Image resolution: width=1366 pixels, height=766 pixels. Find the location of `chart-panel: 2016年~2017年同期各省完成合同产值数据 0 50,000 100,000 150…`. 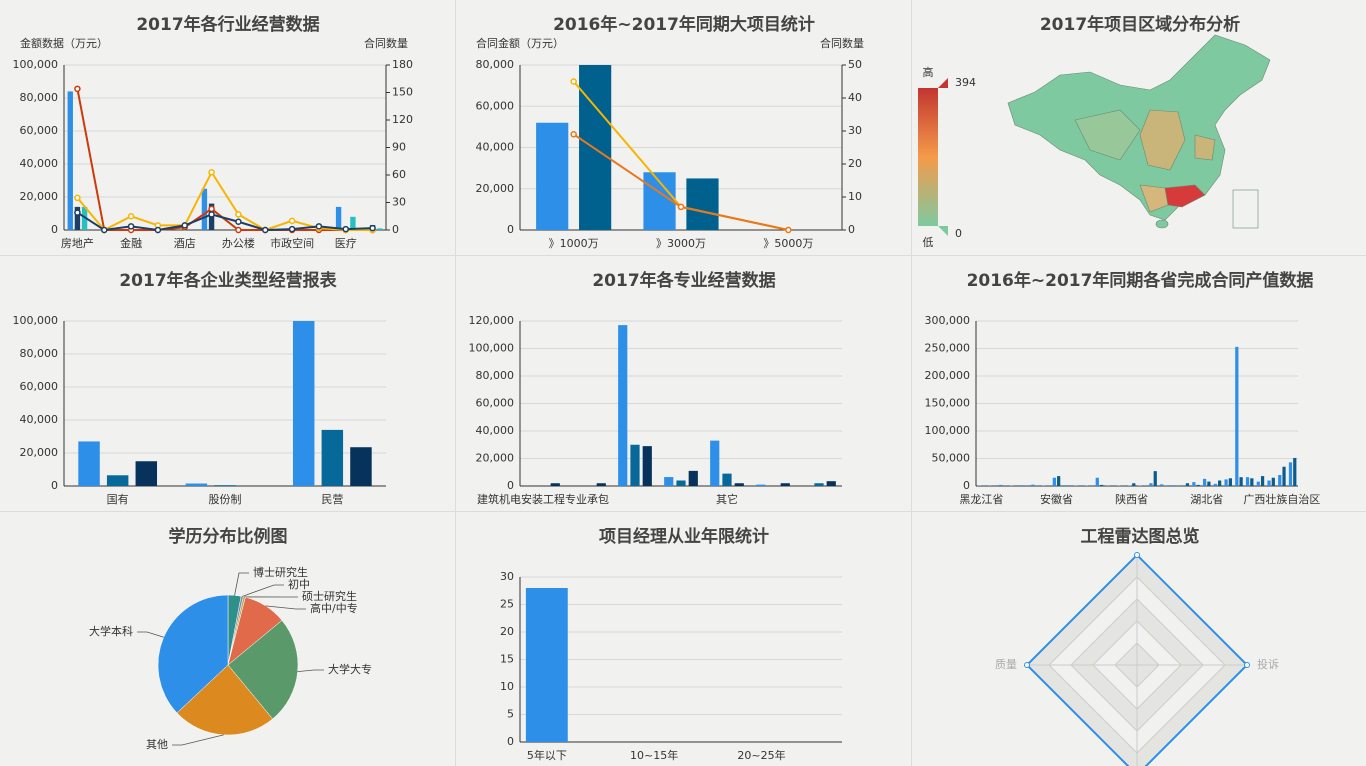

chart-panel: 2016年~2017年同期各省完成合同产值数据 0 50,000 100,000 150… is located at coordinates (1123, 388).